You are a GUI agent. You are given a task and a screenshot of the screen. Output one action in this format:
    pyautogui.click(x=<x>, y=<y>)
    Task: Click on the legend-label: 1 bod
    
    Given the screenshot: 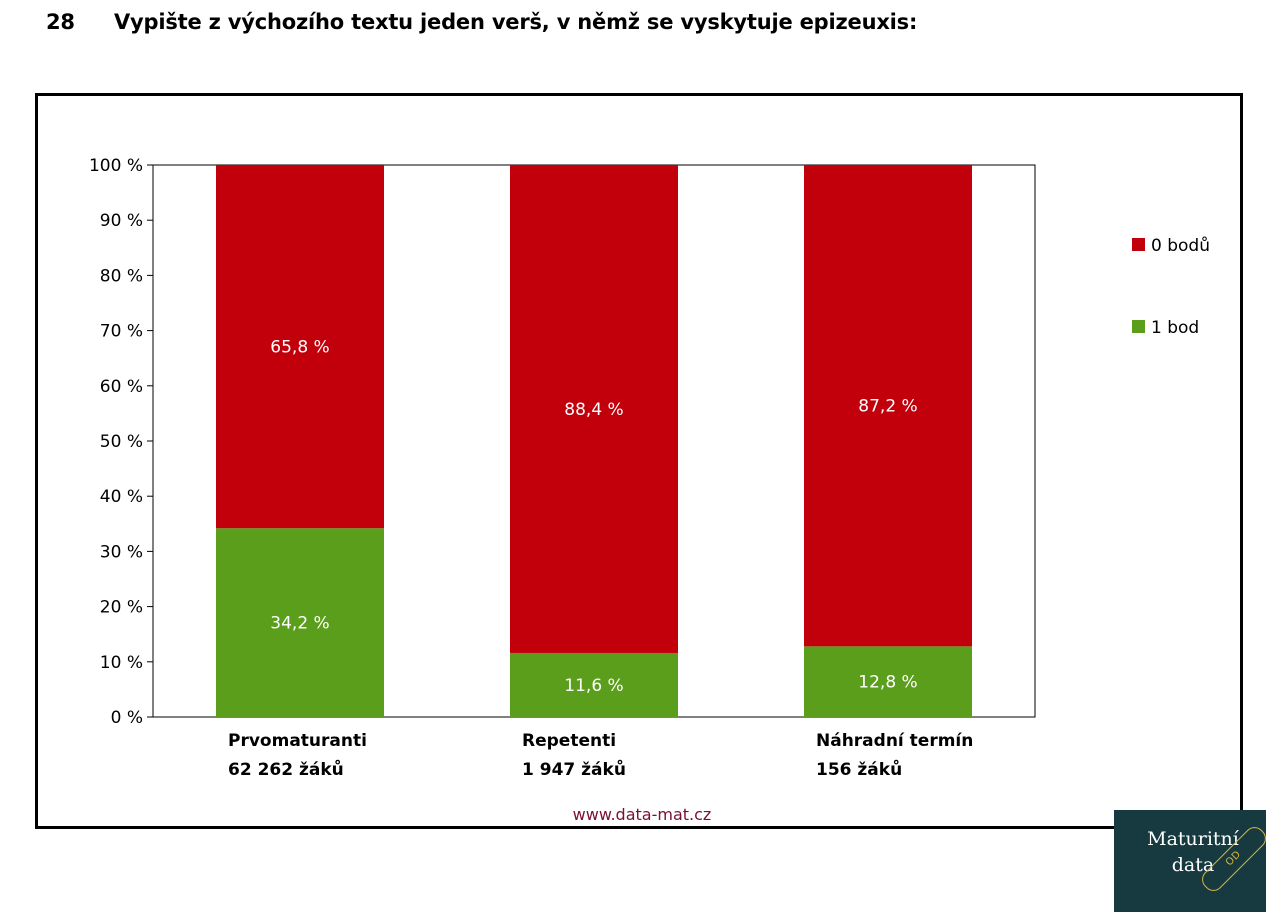 What is the action you would take?
    pyautogui.click(x=1175, y=328)
    